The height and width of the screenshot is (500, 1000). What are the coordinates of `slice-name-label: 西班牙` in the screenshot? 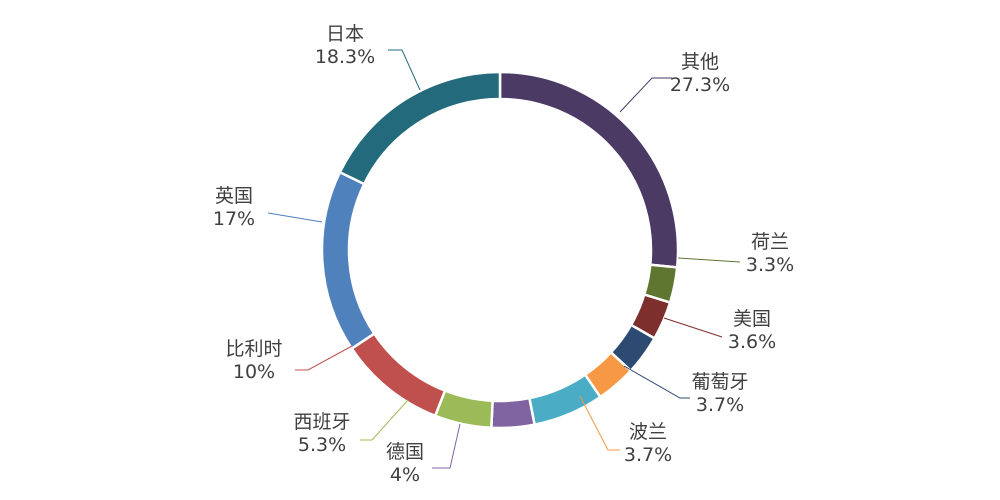 It's located at (321, 422).